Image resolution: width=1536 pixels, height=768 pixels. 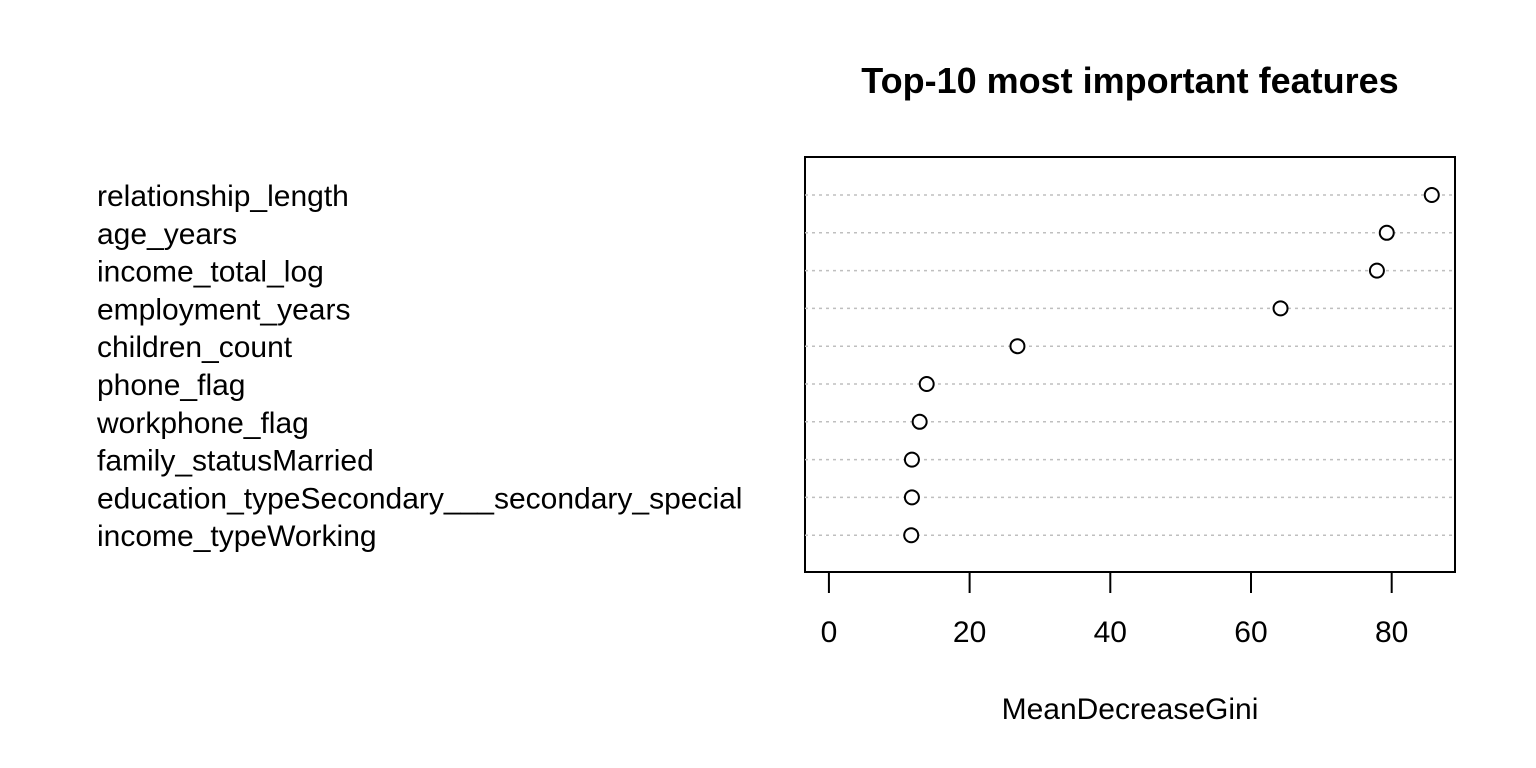 I want to click on category-label: income_typeWorking, so click(x=237, y=536).